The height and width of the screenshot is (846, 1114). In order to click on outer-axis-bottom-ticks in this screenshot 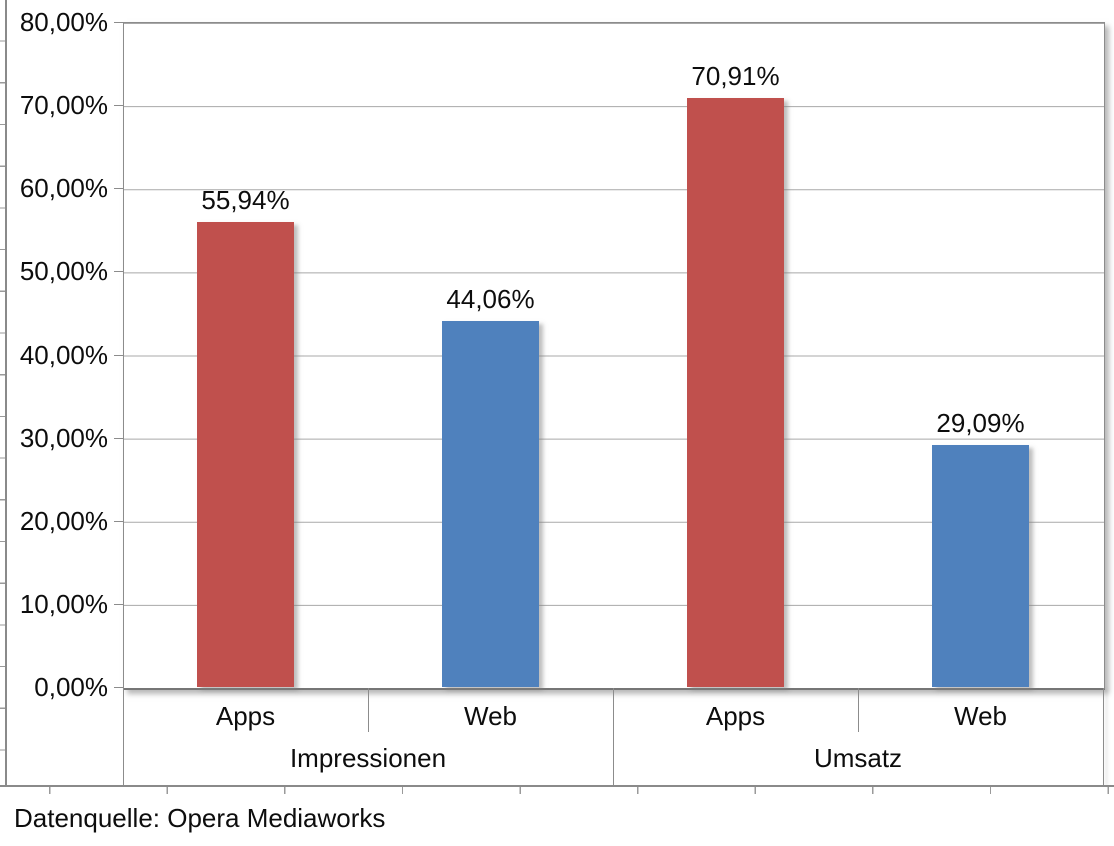, I will do `click(557, 790)`.